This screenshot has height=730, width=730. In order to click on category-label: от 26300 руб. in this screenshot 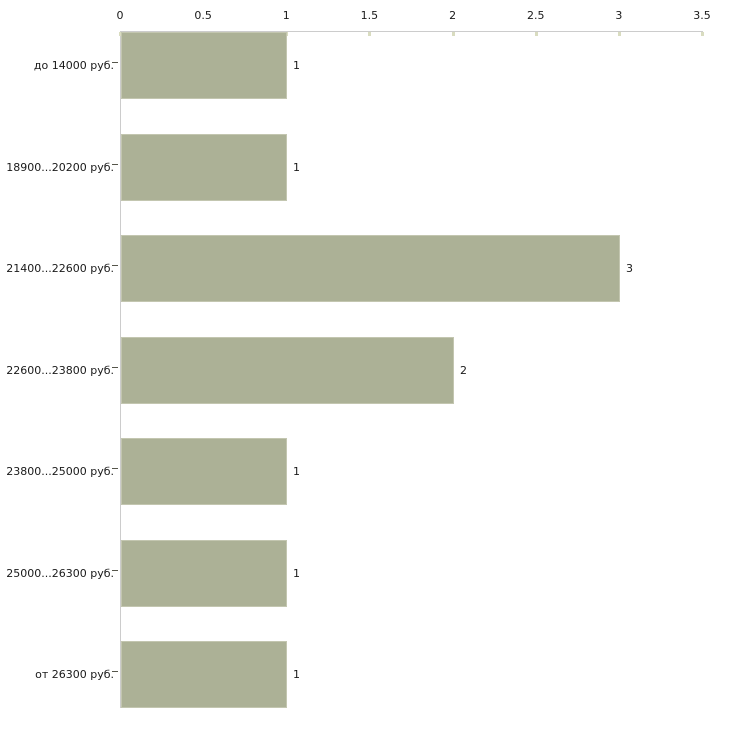, I will do `click(74, 674)`.